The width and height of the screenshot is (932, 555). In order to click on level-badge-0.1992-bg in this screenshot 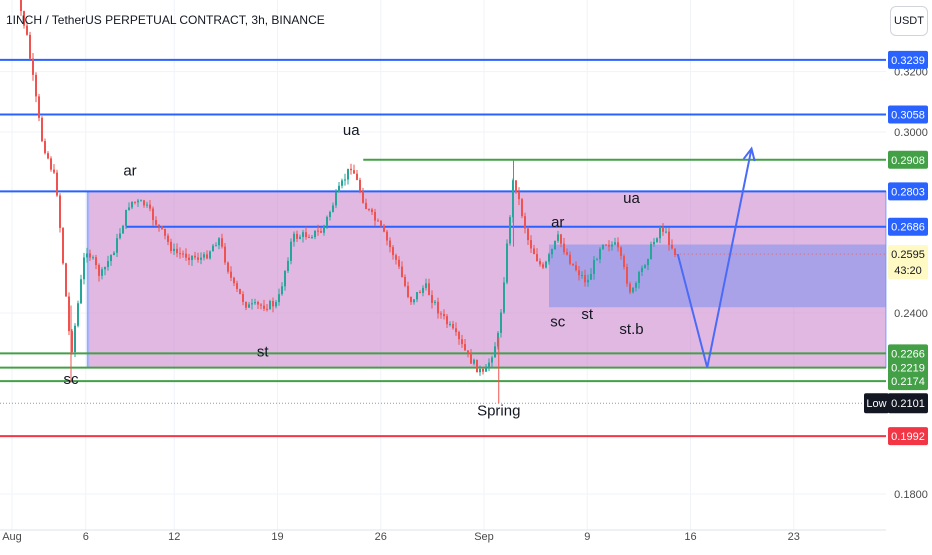, I will do `click(908, 436)`.